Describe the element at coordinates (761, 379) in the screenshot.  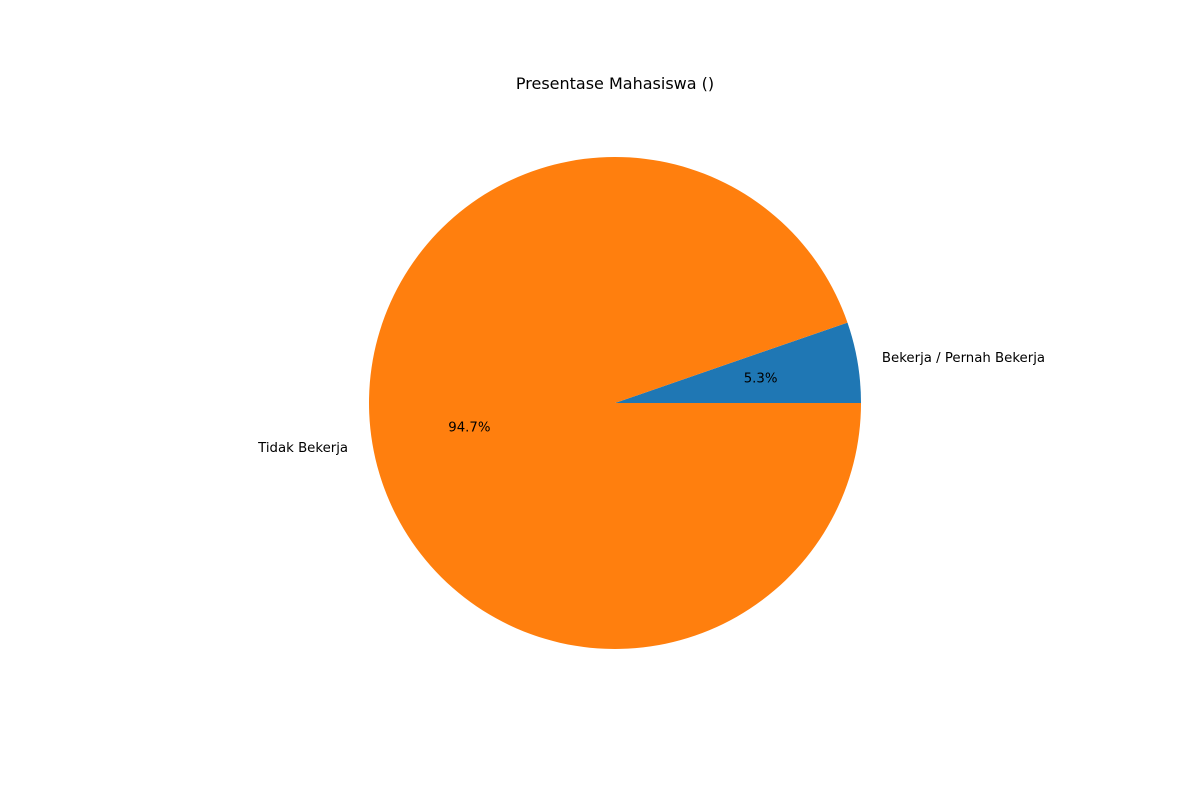
I see `slice-pct-label-0: 5.3%` at that location.